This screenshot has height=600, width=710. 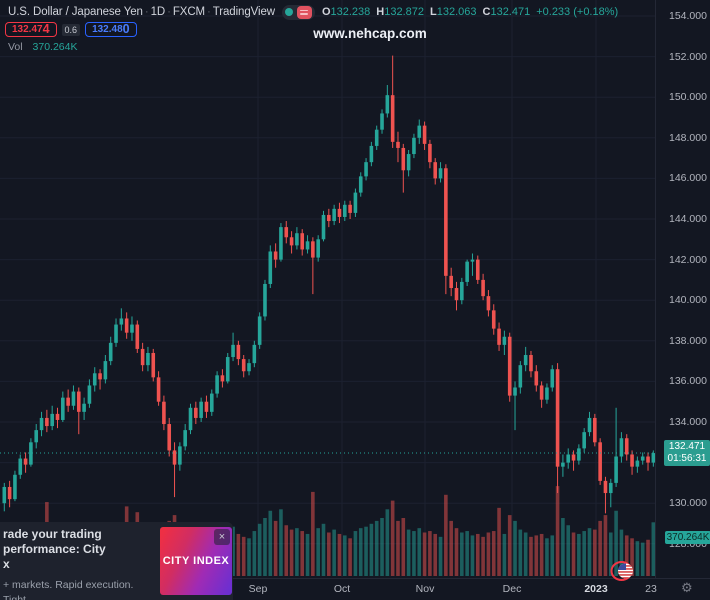 I want to click on spread-value: 0.6, so click(x=71, y=29).